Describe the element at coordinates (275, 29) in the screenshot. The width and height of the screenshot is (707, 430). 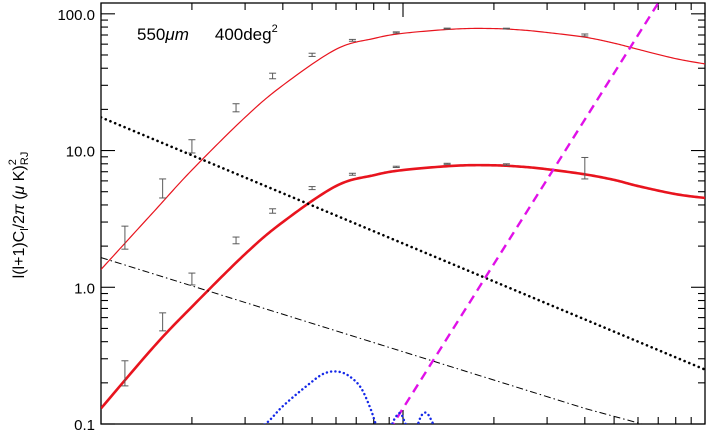
I see `annotation-area-exponent: 2` at that location.